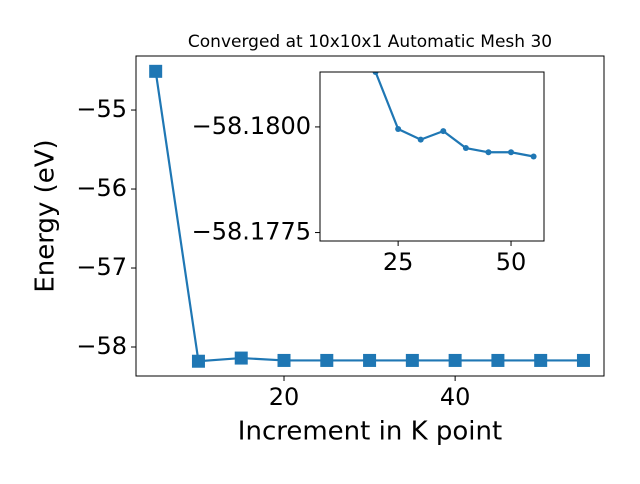 The width and height of the screenshot is (640, 484). What do you see at coordinates (455, 397) in the screenshot?
I see `x-tick-label: 40` at bounding box center [455, 397].